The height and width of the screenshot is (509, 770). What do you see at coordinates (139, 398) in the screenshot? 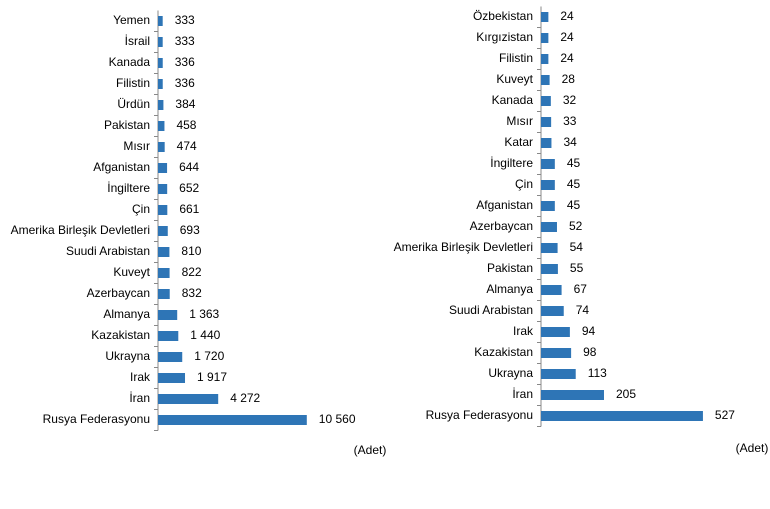
I see `y-tick-label: İran` at bounding box center [139, 398].